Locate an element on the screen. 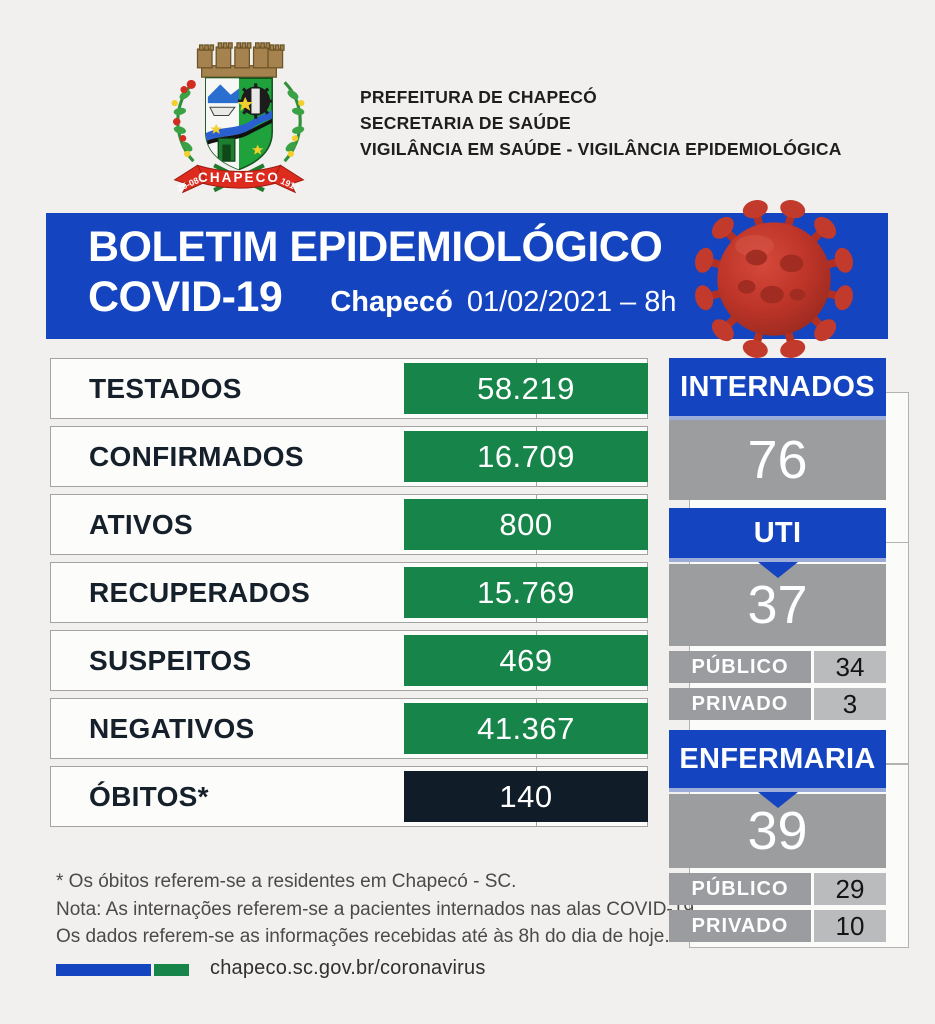 This screenshot has width=935, height=1024. uti-publico-value: 34 is located at coordinates (850, 667).